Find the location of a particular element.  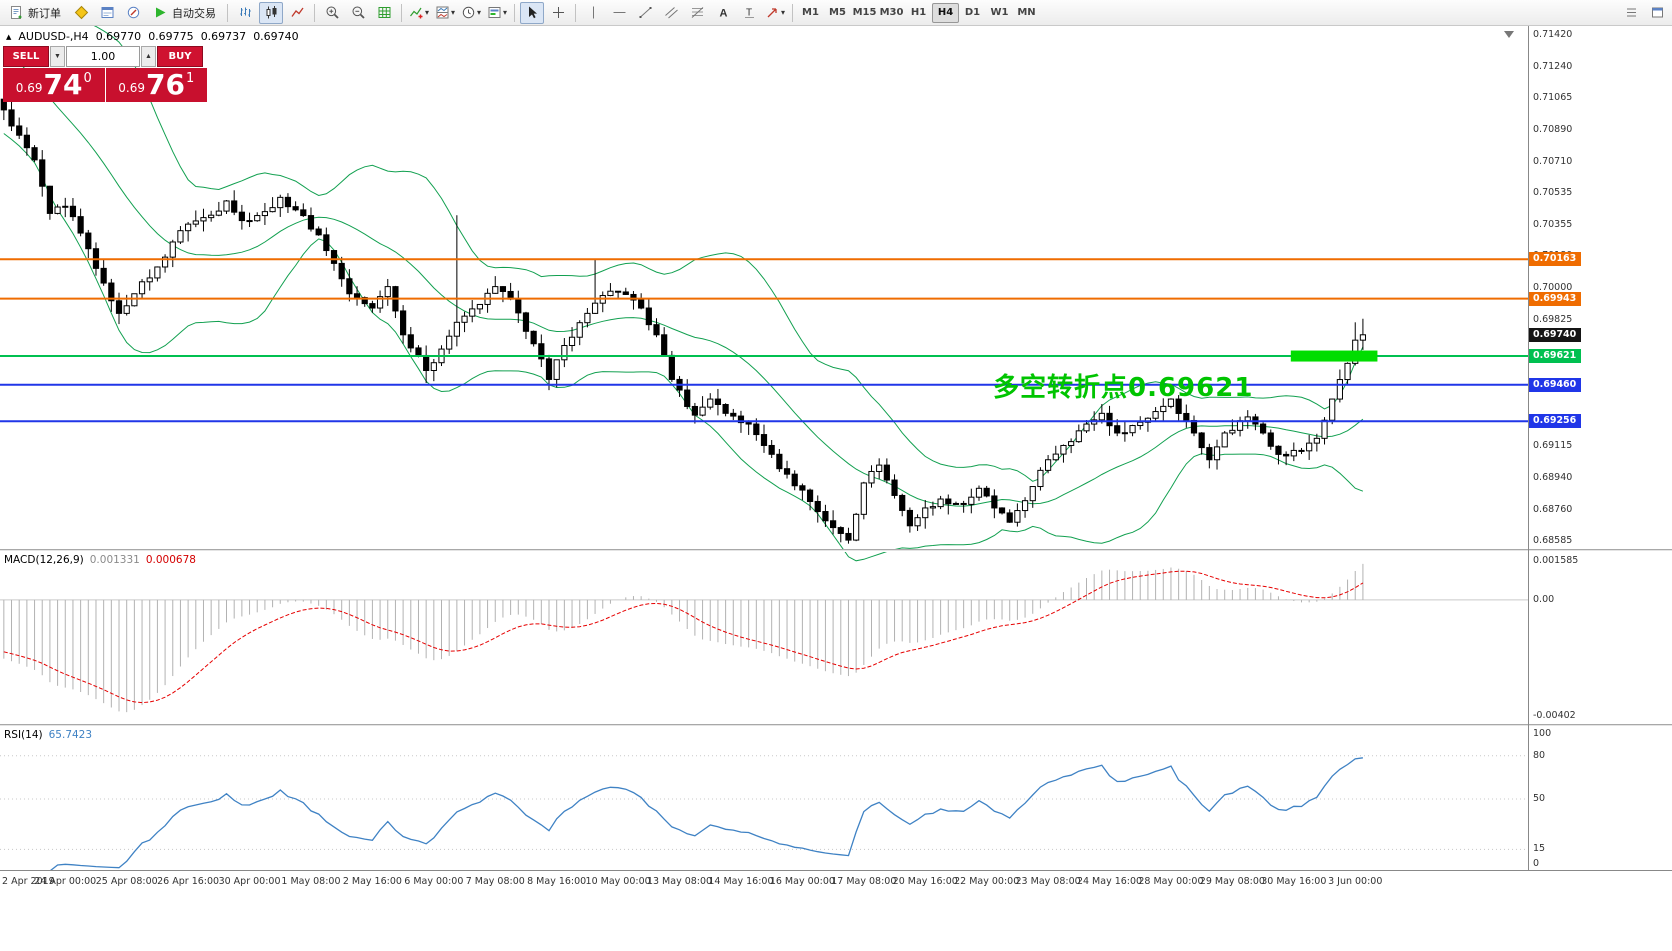

text-label-icon: T is located at coordinates (749, 13).